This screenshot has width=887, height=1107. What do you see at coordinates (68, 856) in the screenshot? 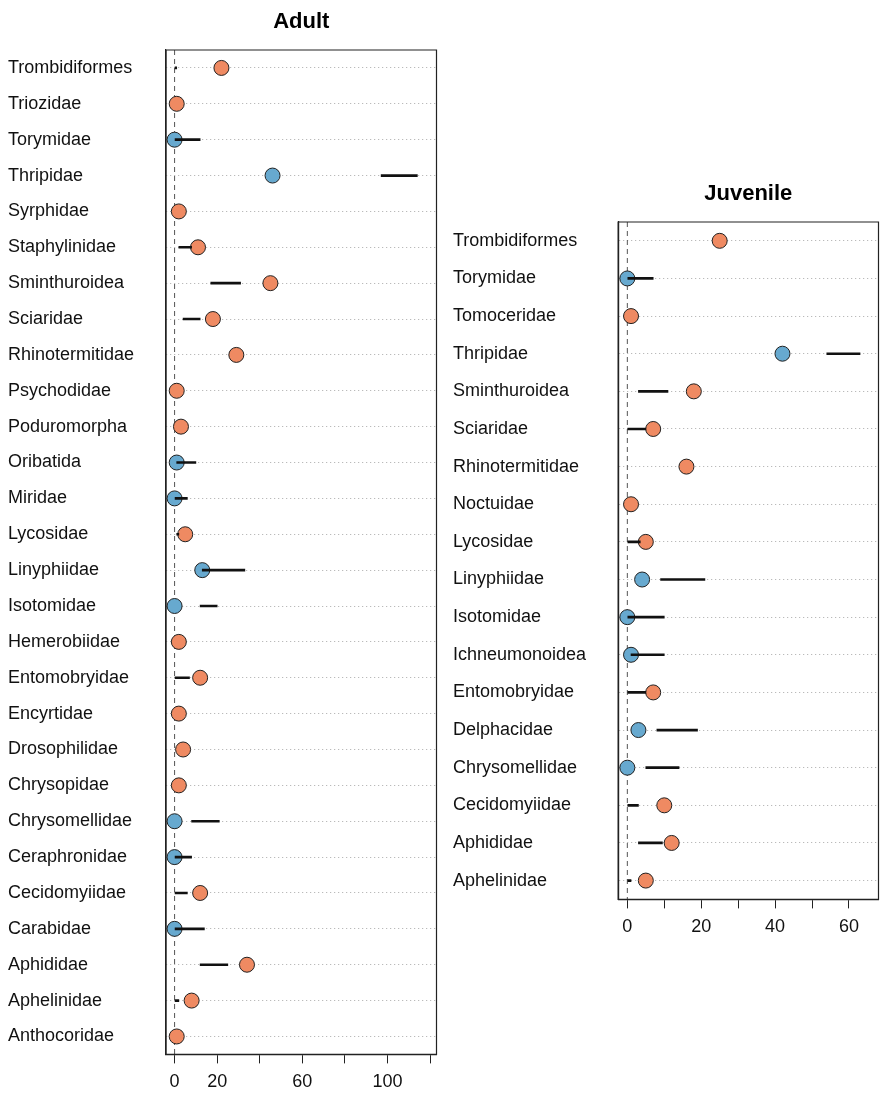
I see `y-tick-label: Ceraphronidae` at bounding box center [68, 856].